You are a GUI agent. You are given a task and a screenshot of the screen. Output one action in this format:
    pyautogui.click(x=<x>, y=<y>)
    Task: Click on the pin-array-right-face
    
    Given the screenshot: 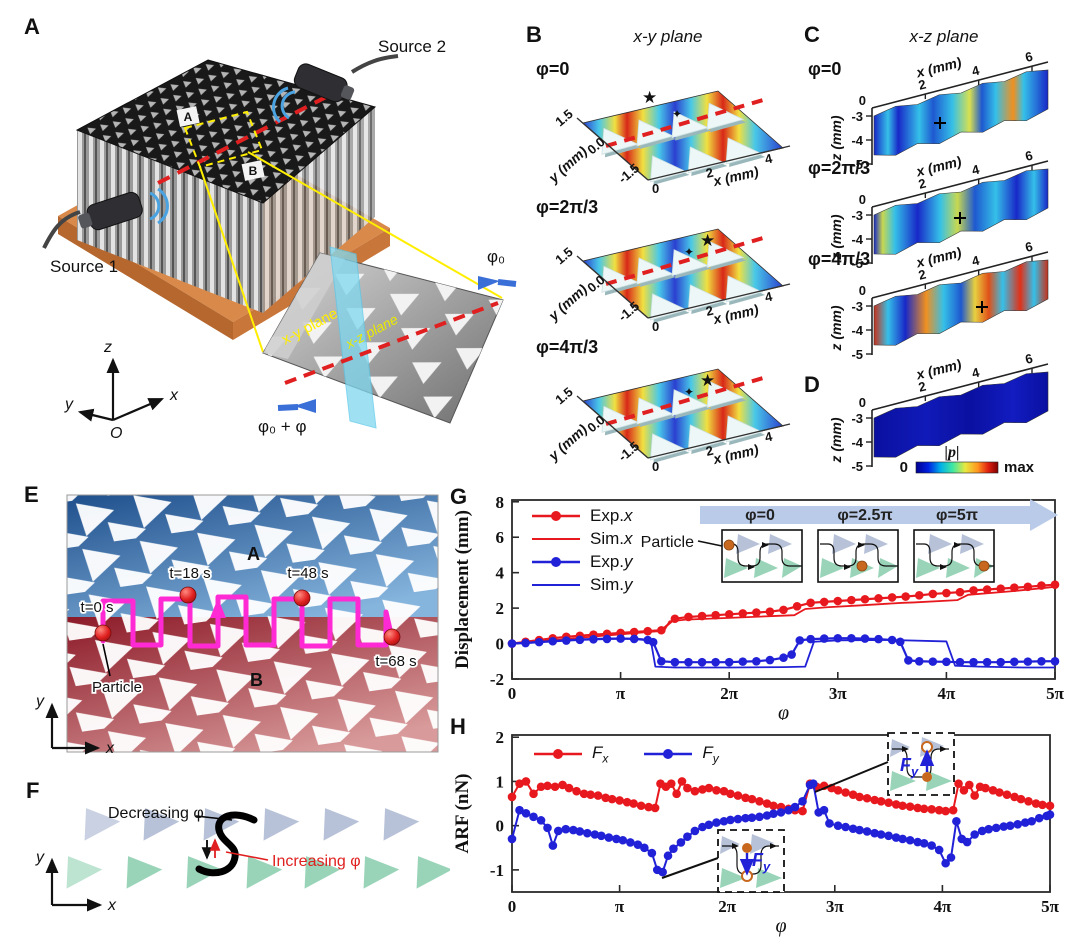 What is the action you would take?
    pyautogui.click(x=319, y=210)
    